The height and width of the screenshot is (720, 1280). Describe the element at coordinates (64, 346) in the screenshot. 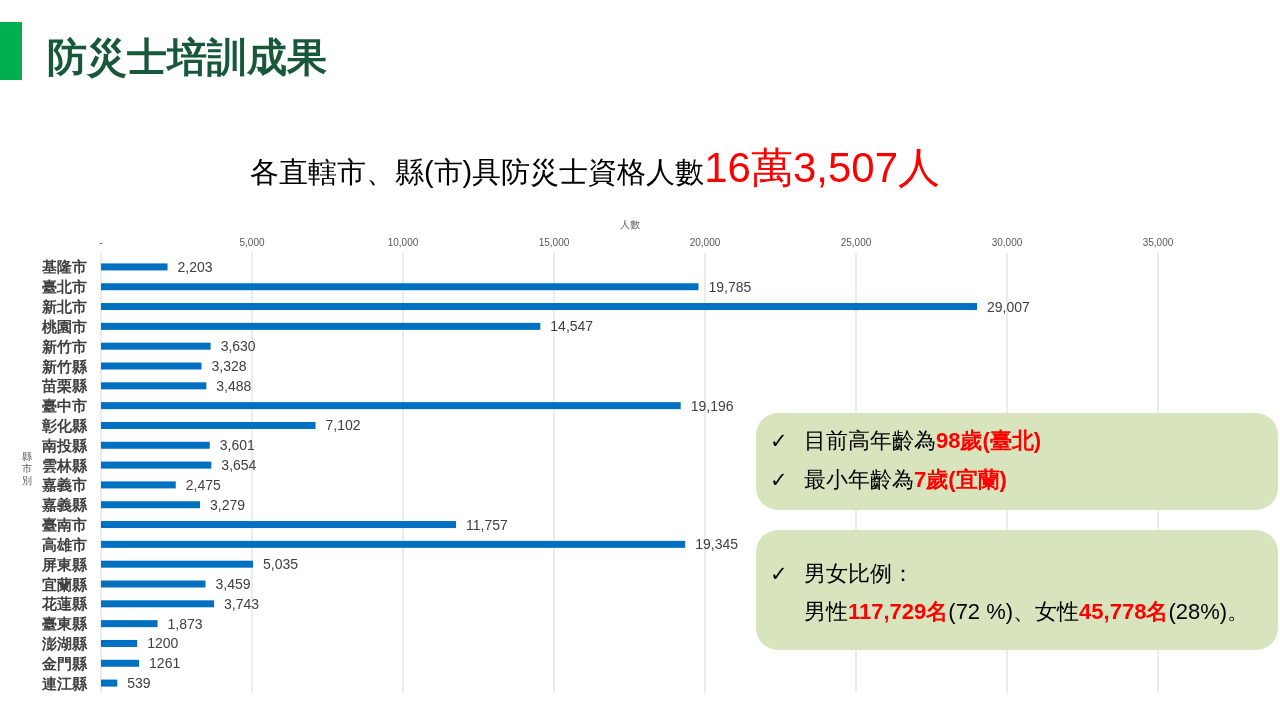

I see `y-tick-label: 新竹市` at that location.